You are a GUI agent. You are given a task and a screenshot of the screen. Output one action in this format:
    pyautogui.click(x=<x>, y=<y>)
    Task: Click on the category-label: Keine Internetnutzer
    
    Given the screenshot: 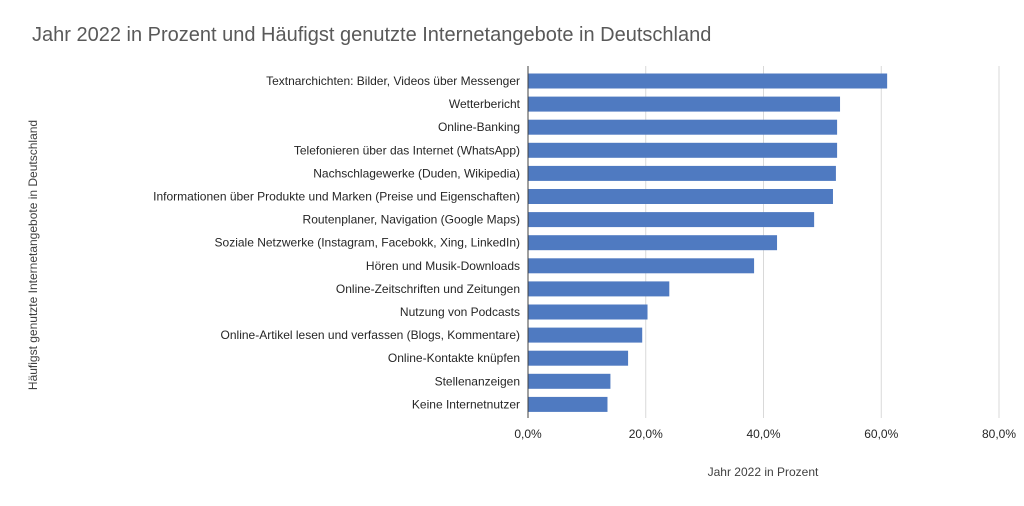 What is the action you would take?
    pyautogui.click(x=466, y=404)
    